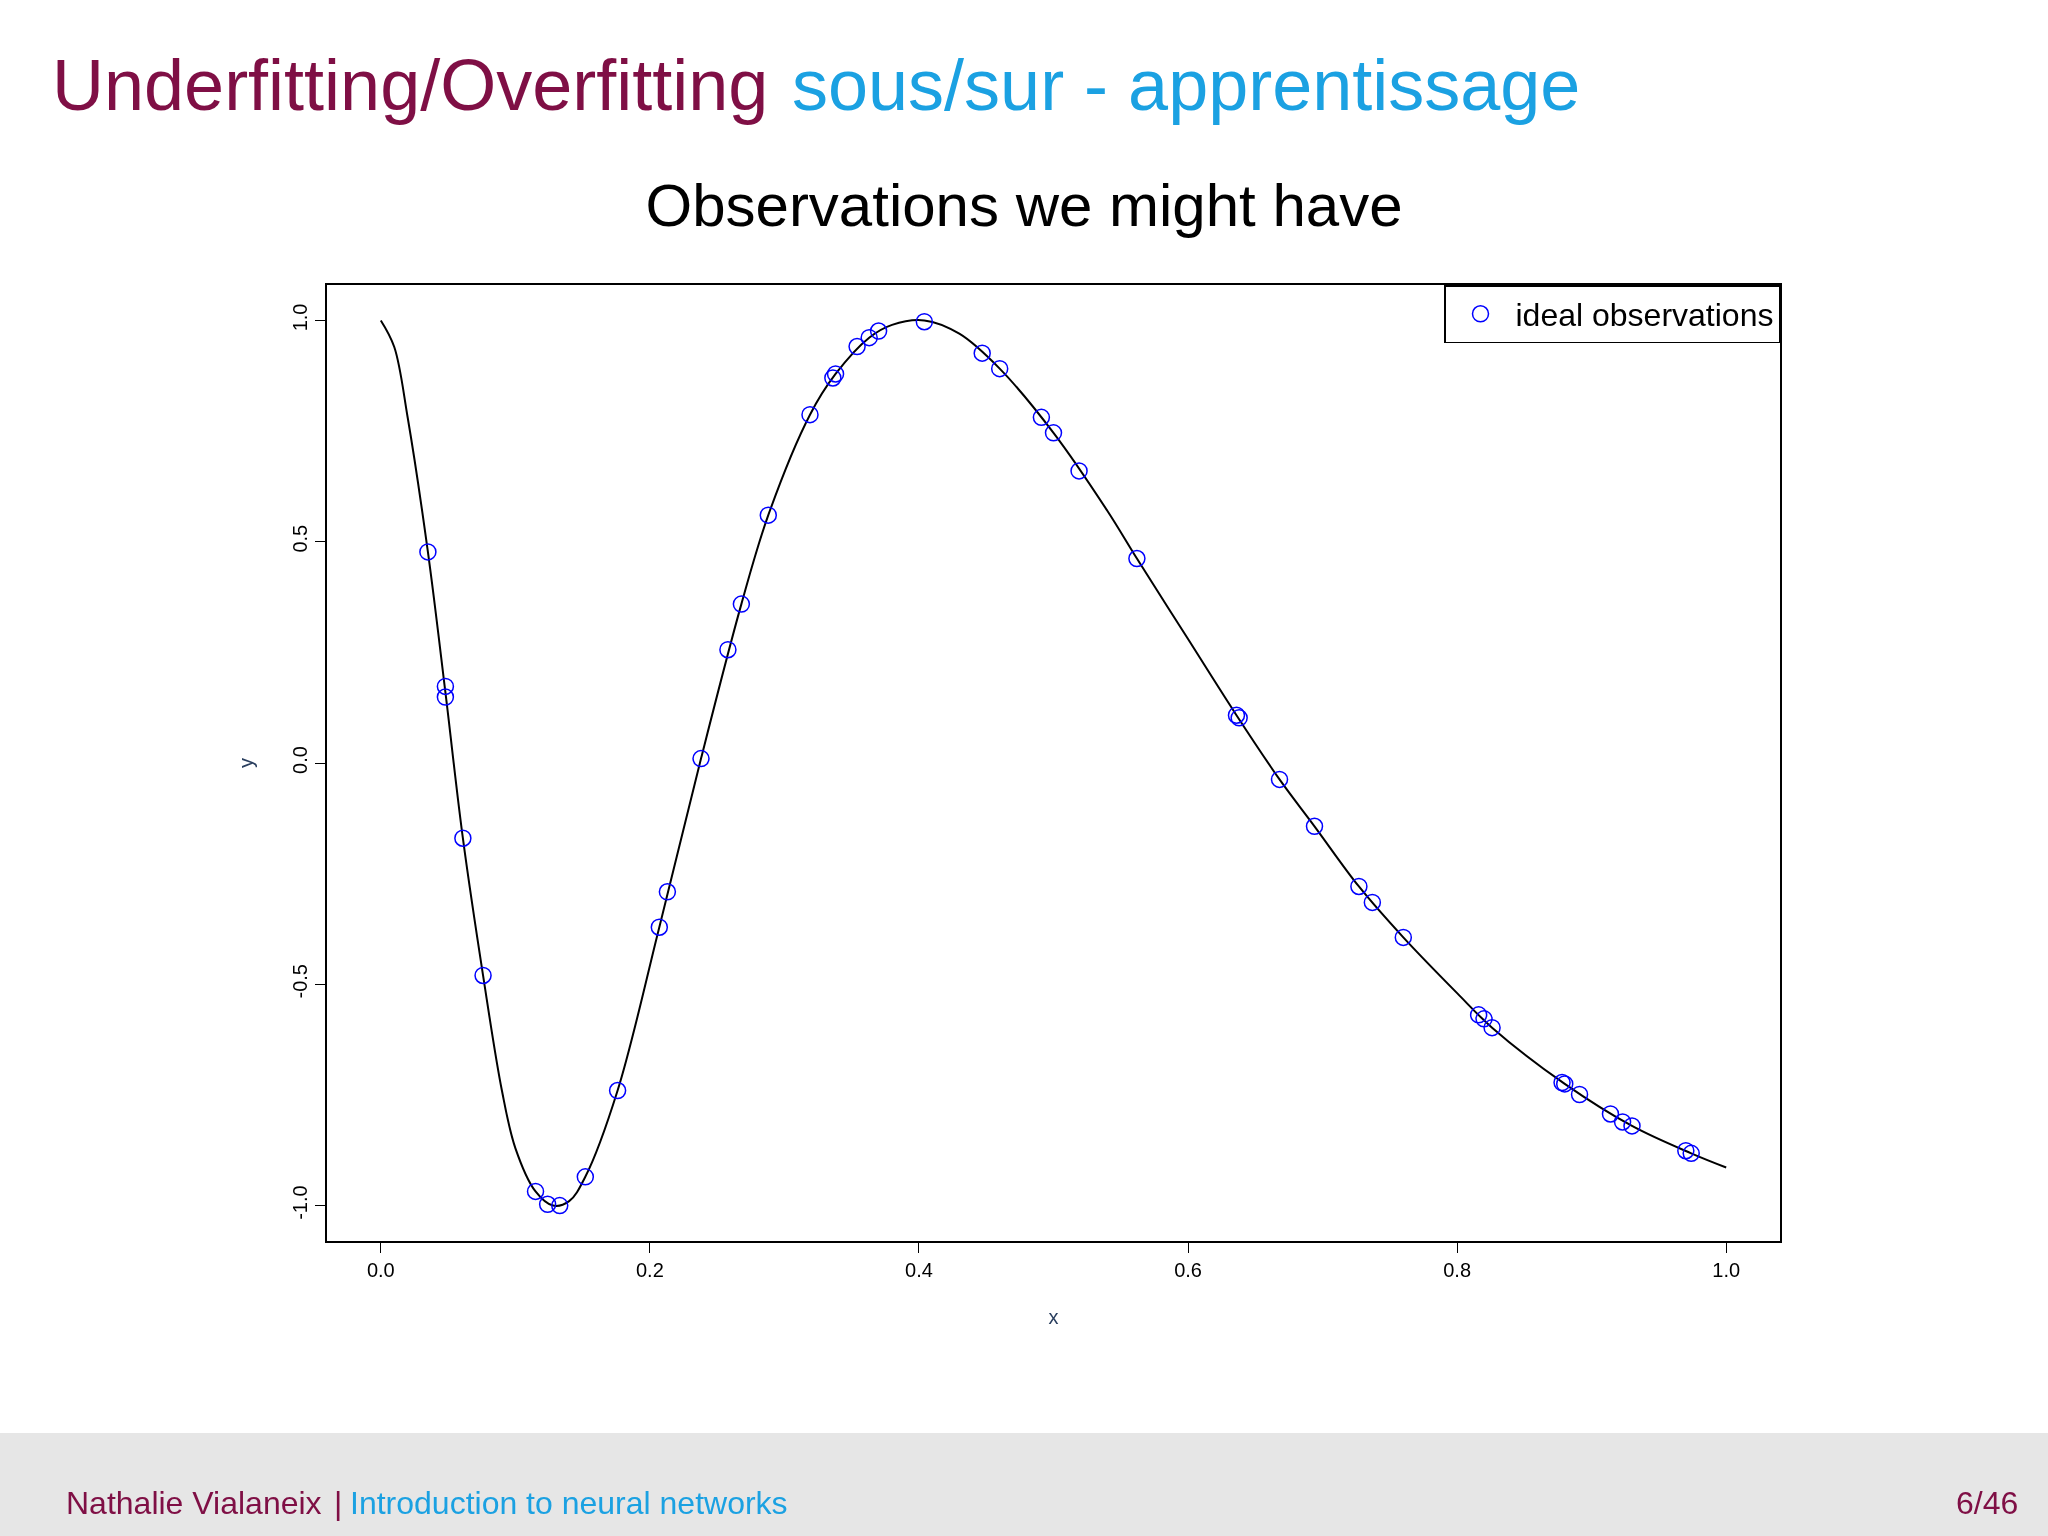 Image resolution: width=2048 pixels, height=1536 pixels. I want to click on x-tick-label: 0.2, so click(649, 1269).